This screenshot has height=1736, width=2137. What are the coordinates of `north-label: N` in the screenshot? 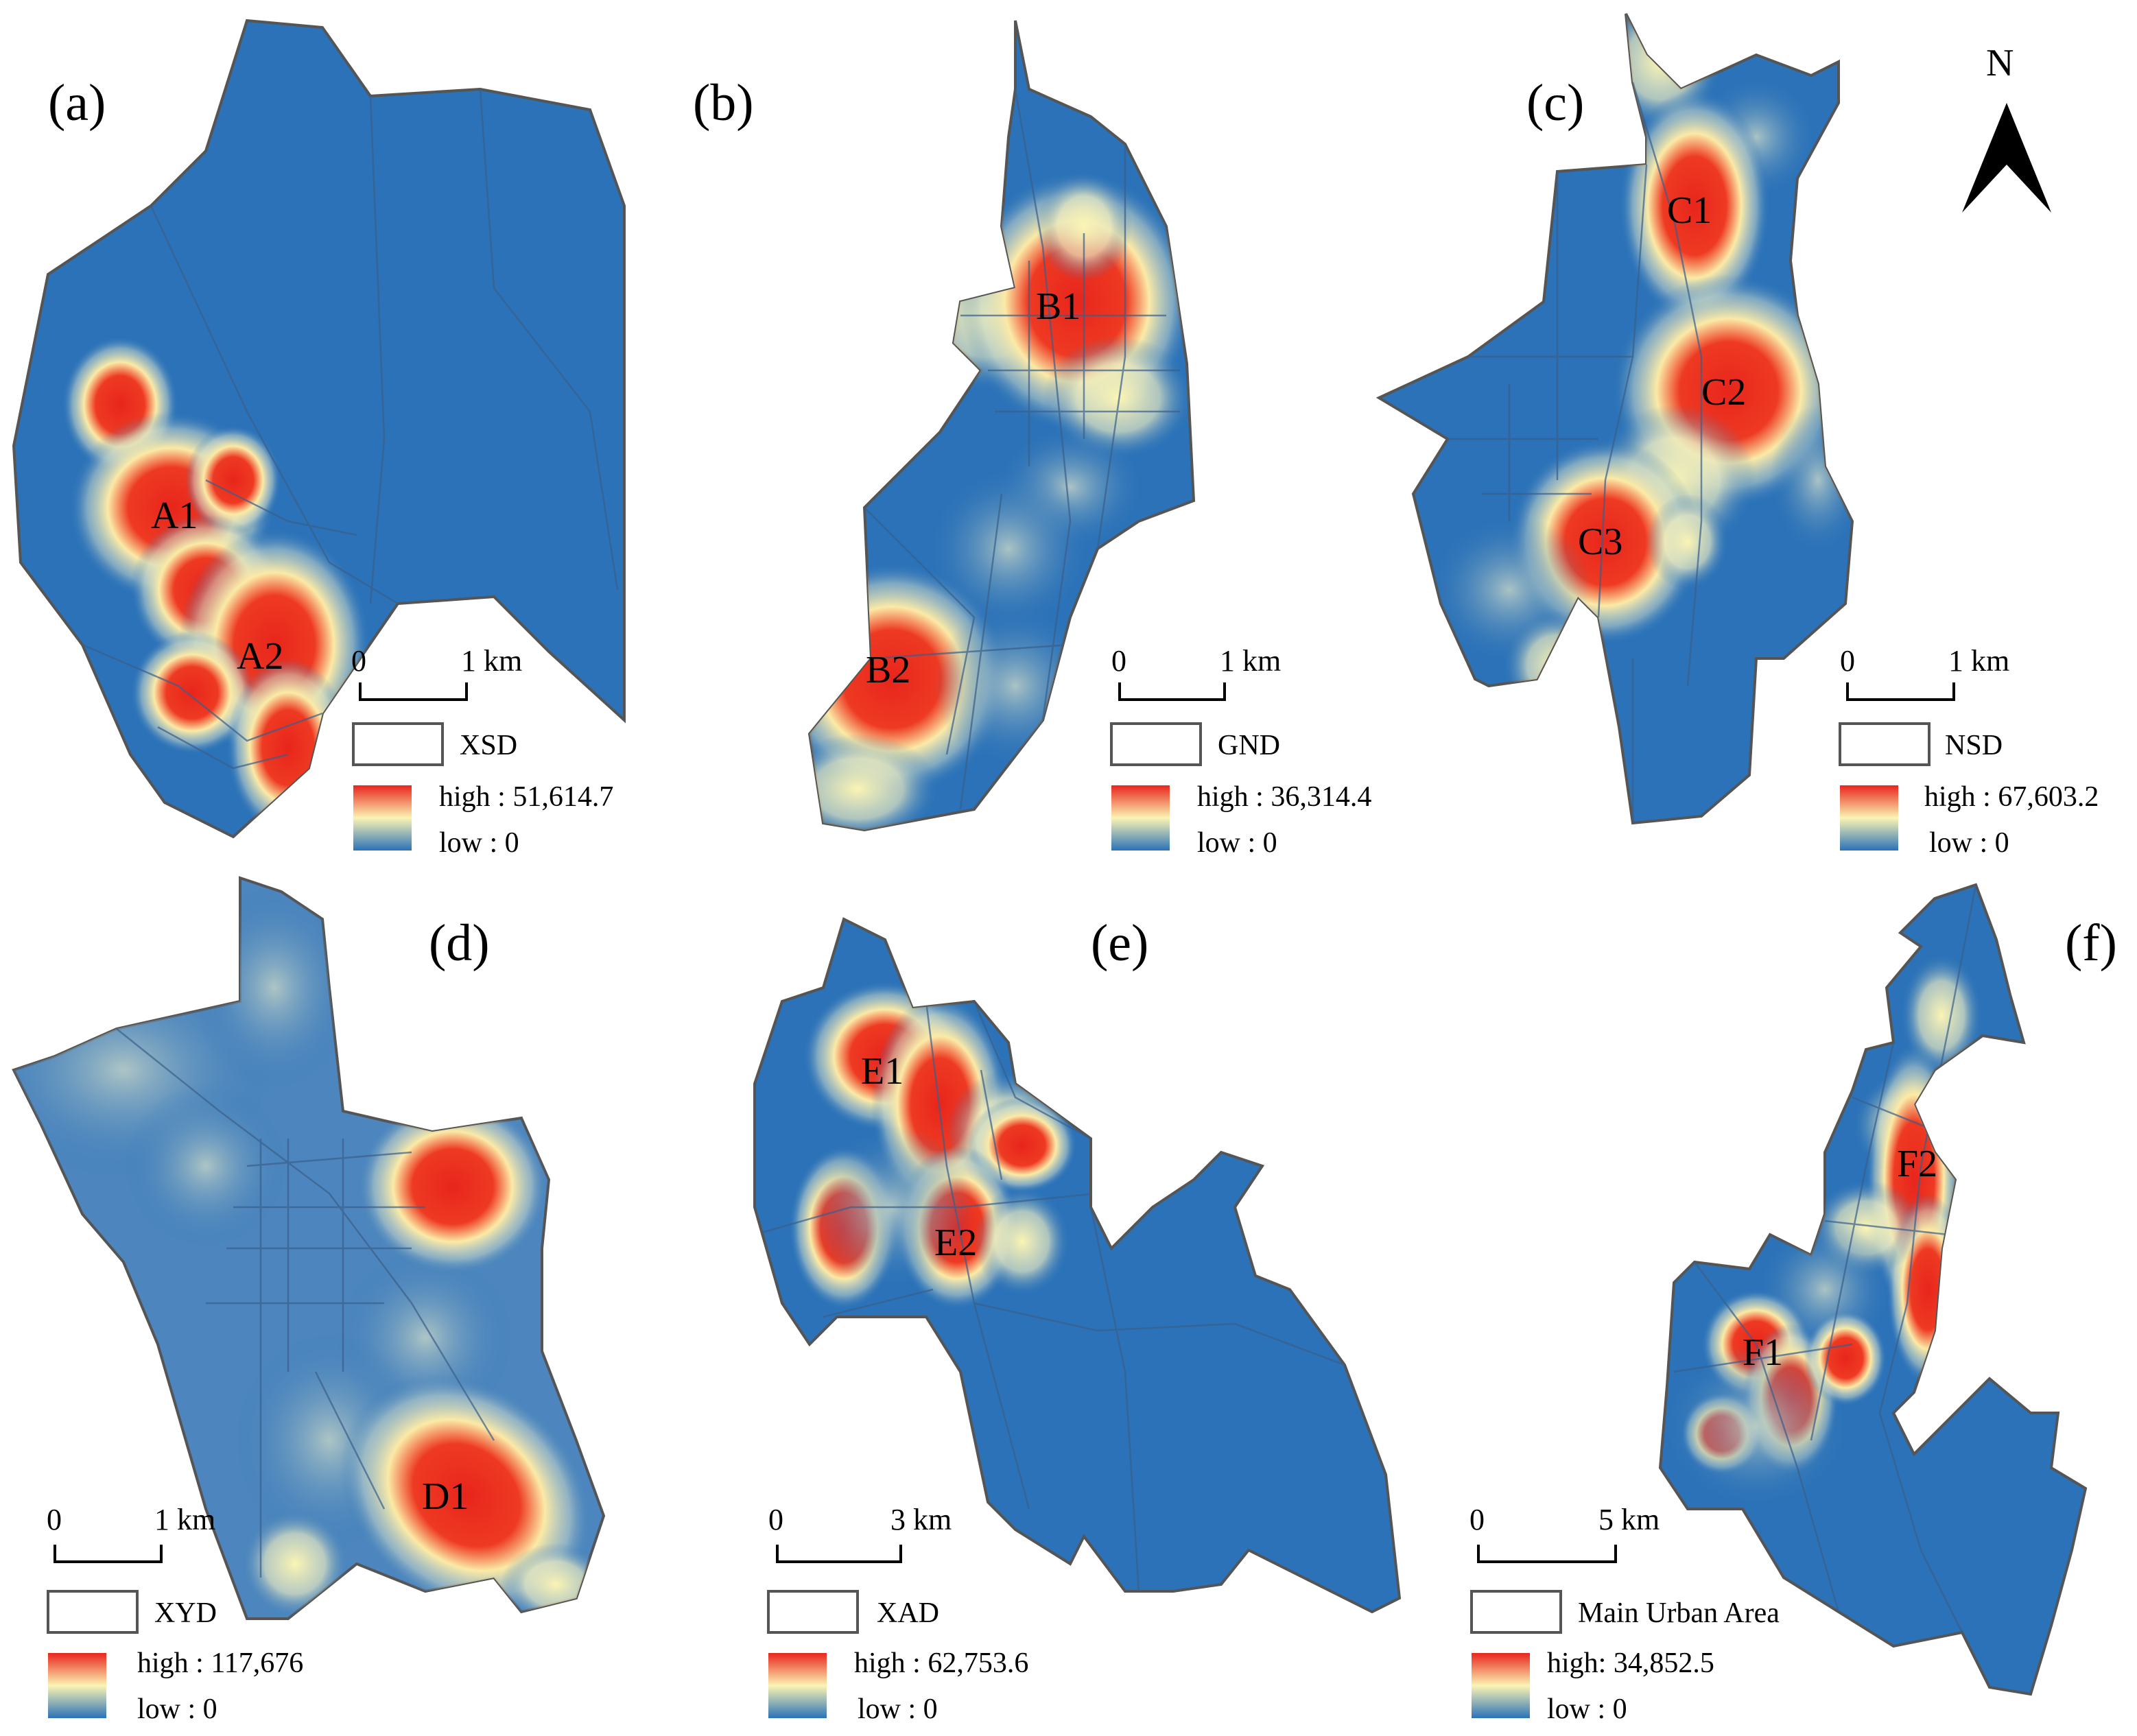 It's located at (2000, 63).